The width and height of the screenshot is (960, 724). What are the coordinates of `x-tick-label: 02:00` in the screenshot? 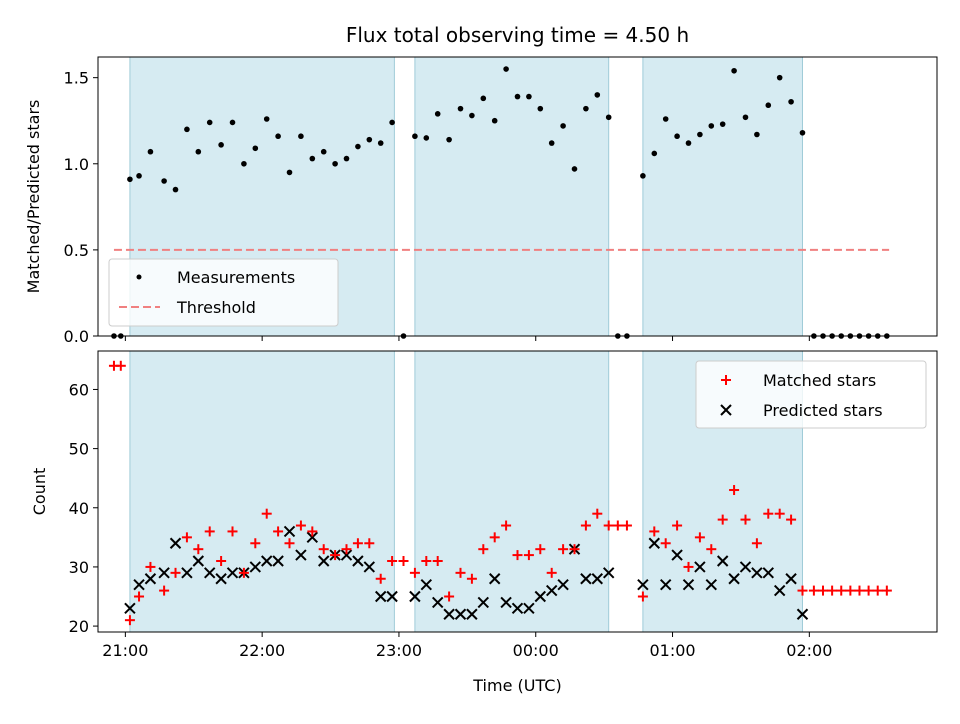 It's located at (809, 650).